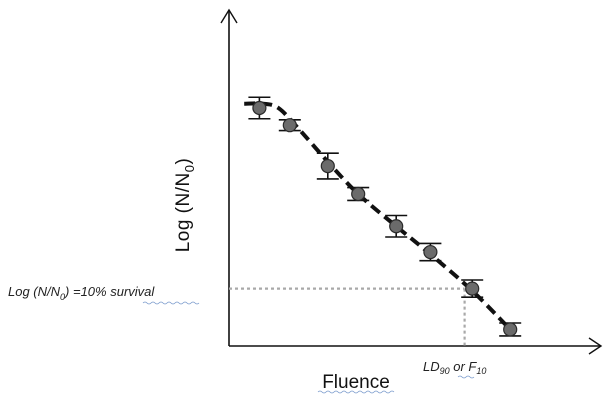  What do you see at coordinates (347, 316) in the screenshot?
I see `reference-lines` at bounding box center [347, 316].